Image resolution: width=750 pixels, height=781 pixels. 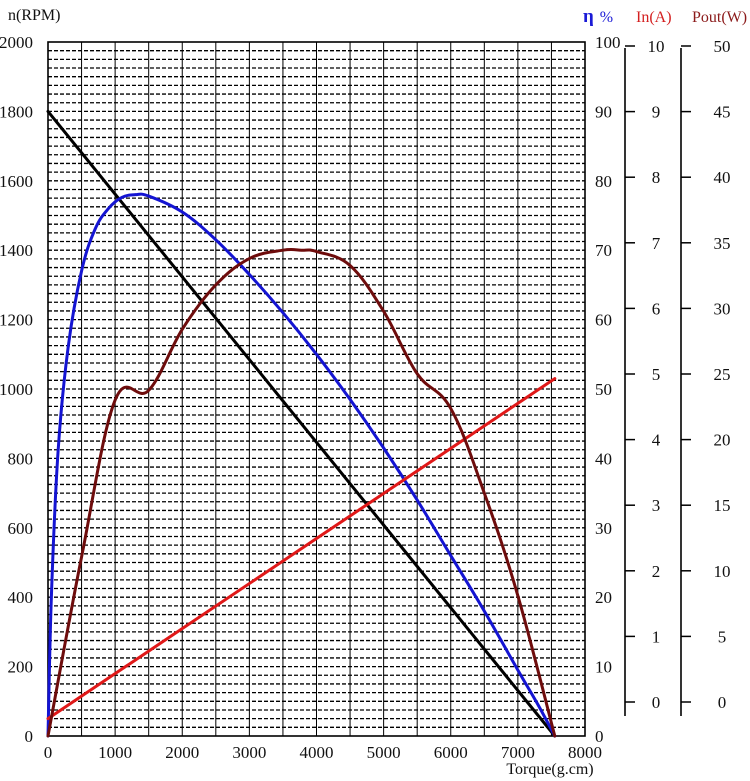 What do you see at coordinates (16, 111) in the screenshot?
I see `speed-tick-label: 1800` at bounding box center [16, 111].